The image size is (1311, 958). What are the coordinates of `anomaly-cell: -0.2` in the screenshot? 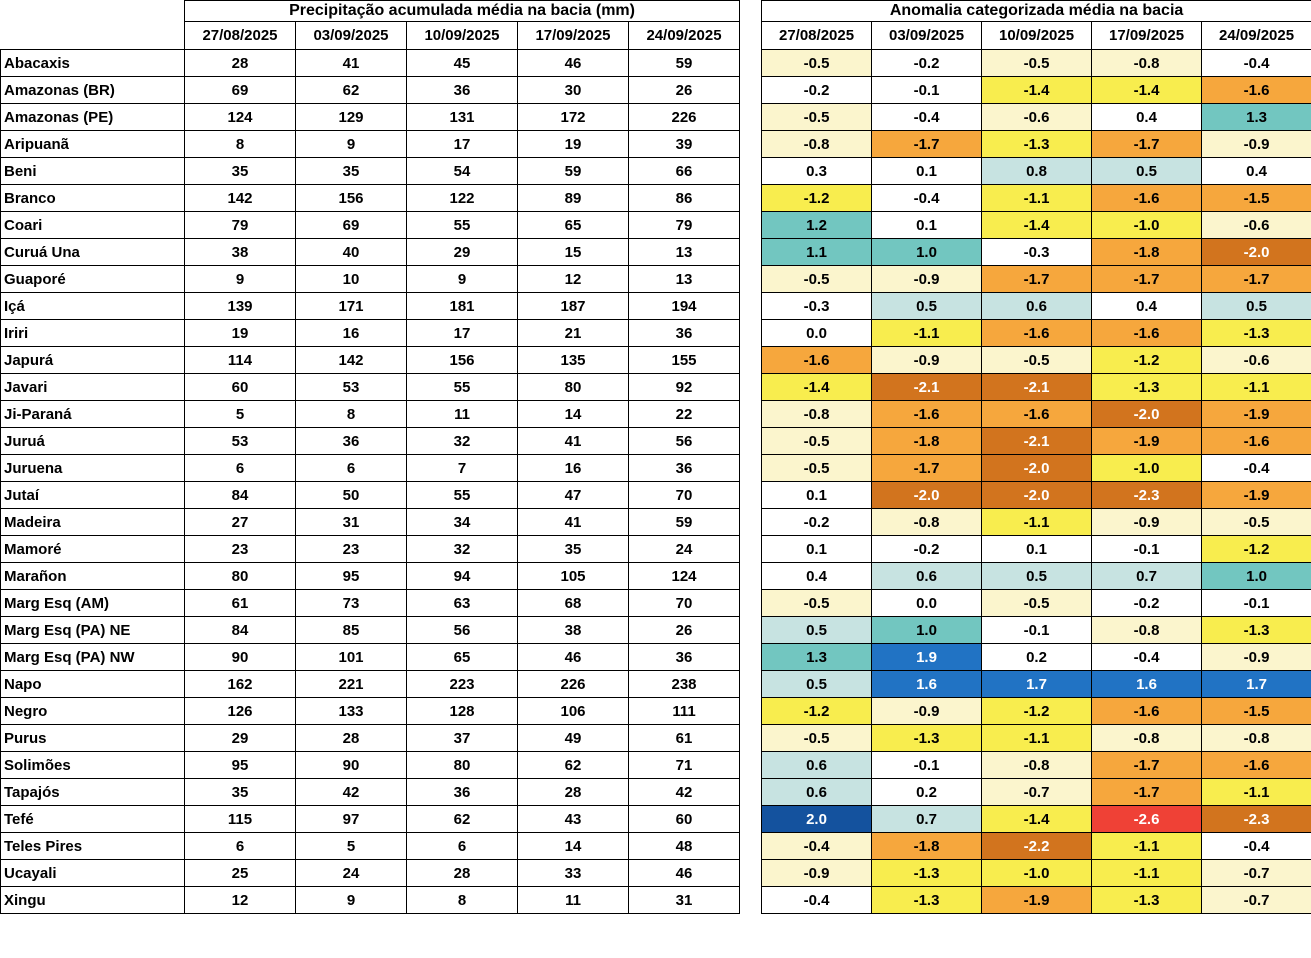 It's located at (817, 90).